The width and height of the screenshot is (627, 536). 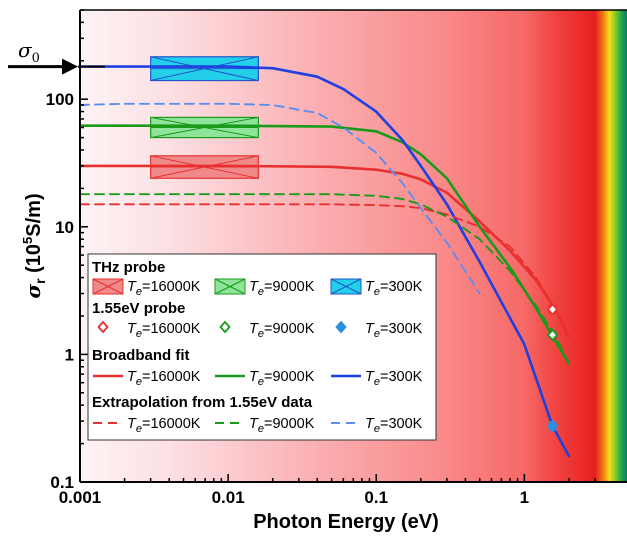 What do you see at coordinates (69, 354) in the screenshot?
I see `y-tick-label: 1` at bounding box center [69, 354].